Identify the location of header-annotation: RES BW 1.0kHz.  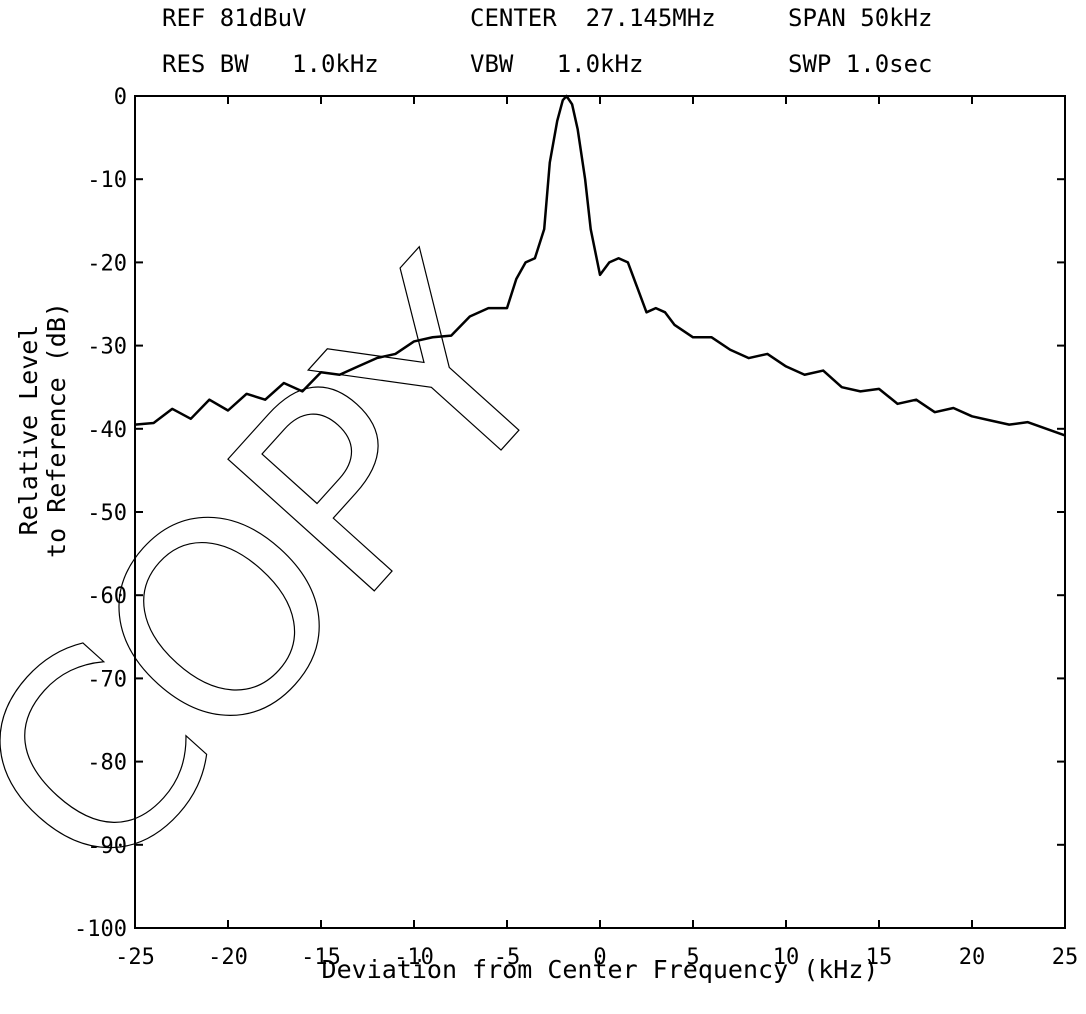
(270, 64).